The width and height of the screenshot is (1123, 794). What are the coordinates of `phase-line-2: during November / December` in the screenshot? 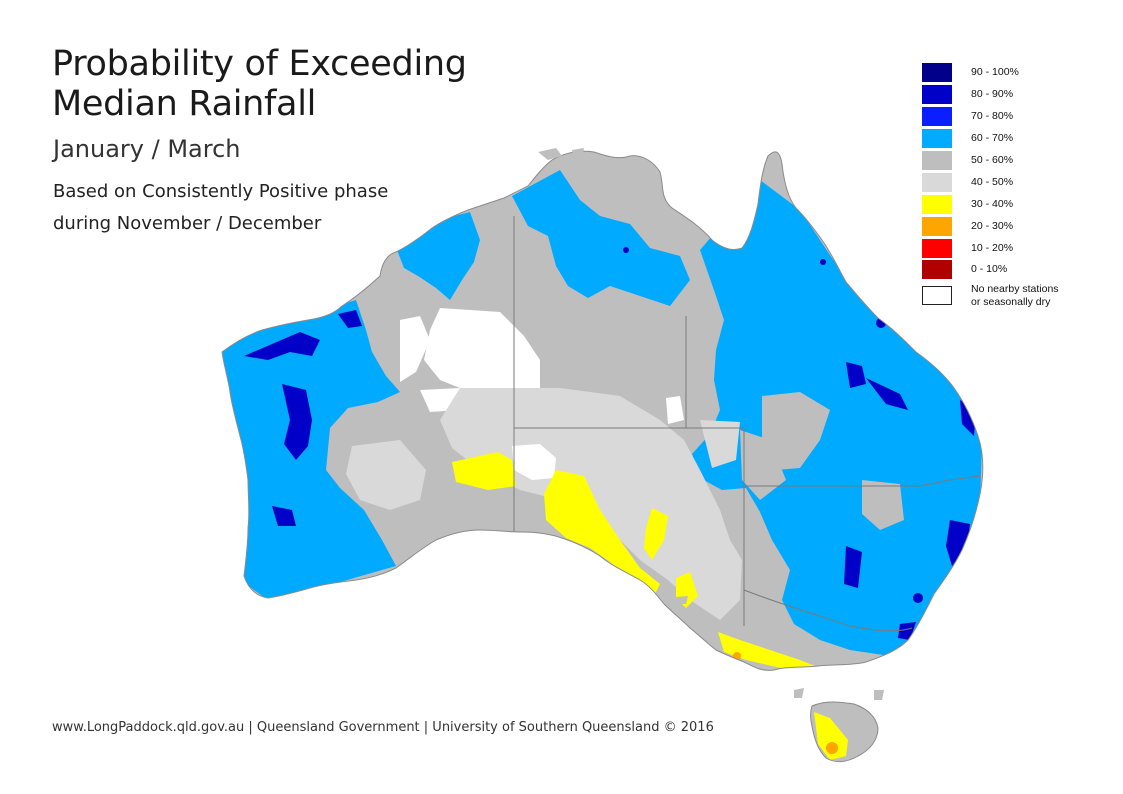 It's located at (187, 223).